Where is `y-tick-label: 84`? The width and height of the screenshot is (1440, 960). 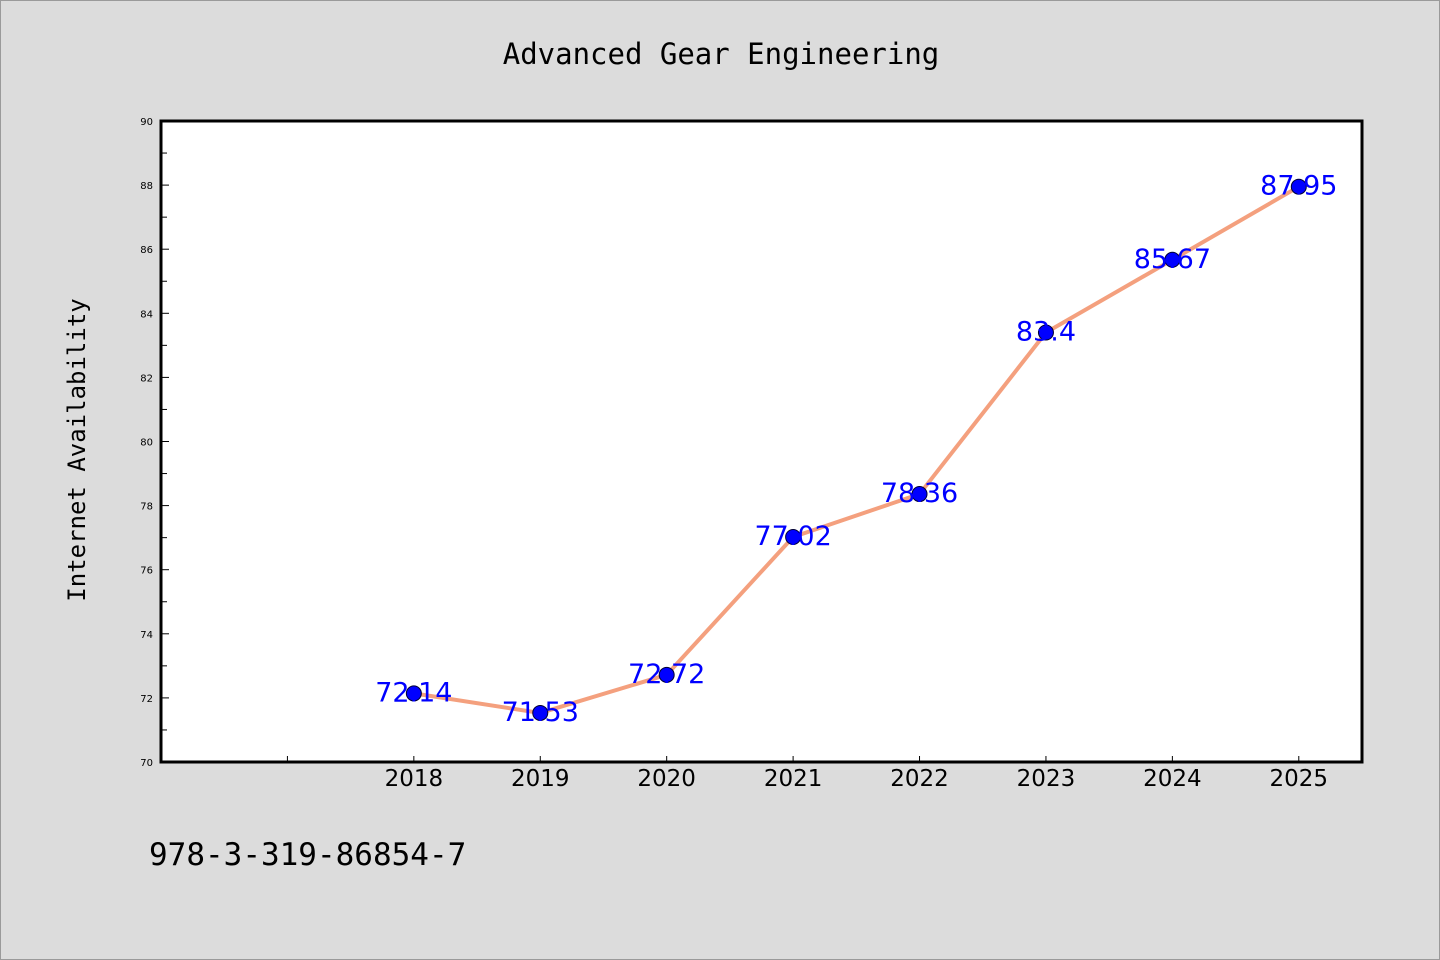 y-tick-label: 84 is located at coordinates (146, 314).